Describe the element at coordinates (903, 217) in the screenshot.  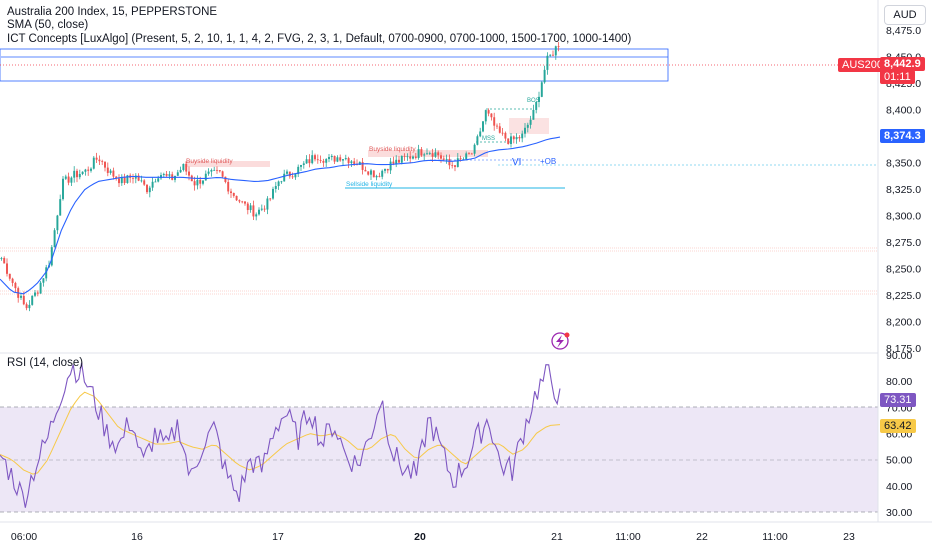
I see `price-tick-label: 8,300.0` at that location.